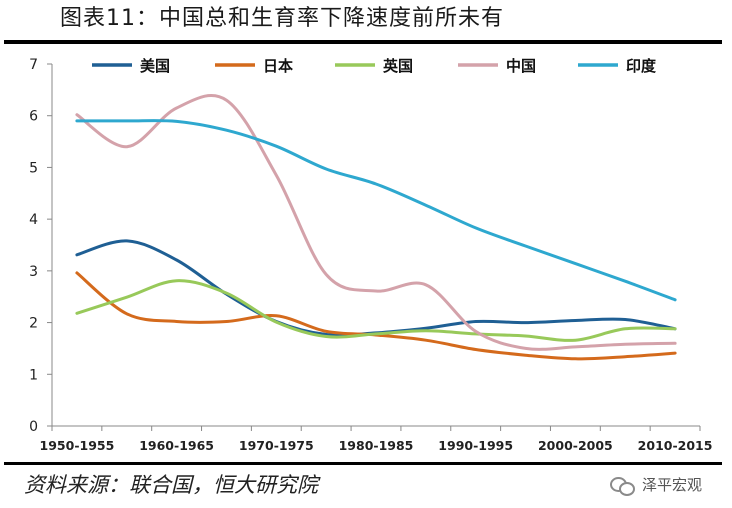  What do you see at coordinates (675, 445) in the screenshot?
I see `x-tick-label: 2010-2015` at bounding box center [675, 445].